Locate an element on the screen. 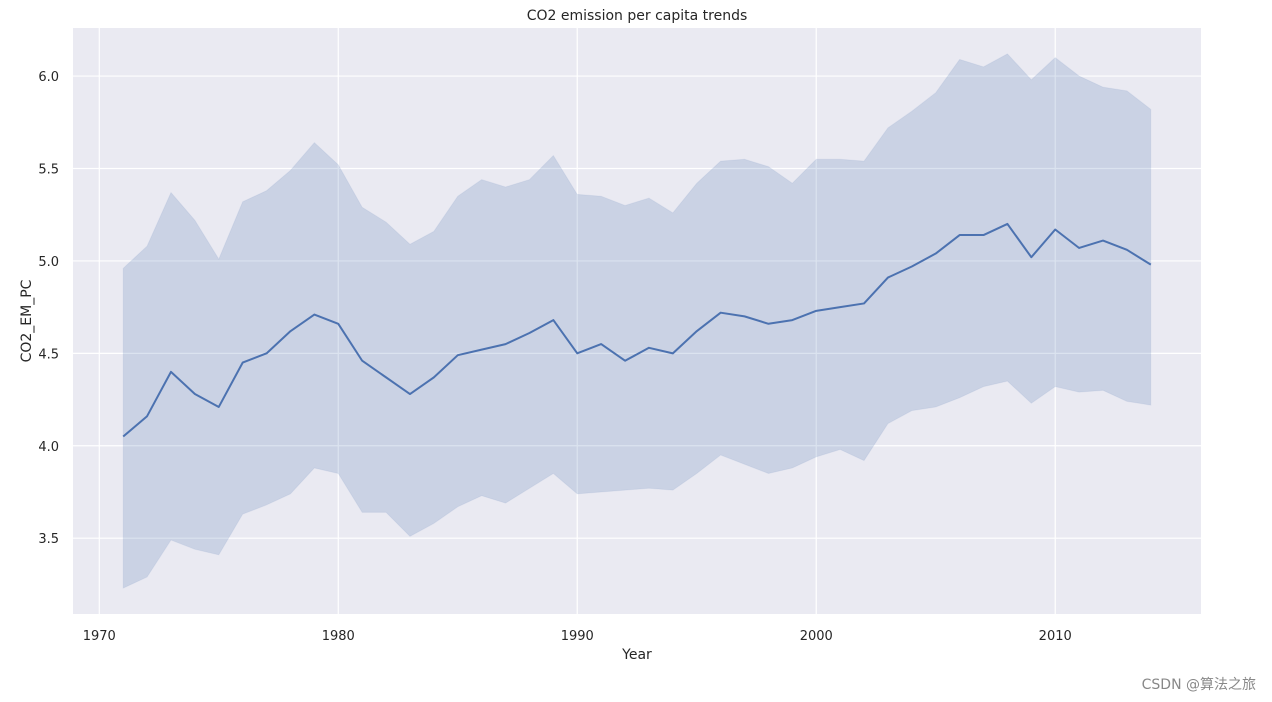 This screenshot has width=1272, height=702. y-tick-label: 5.0 is located at coordinates (48, 262).